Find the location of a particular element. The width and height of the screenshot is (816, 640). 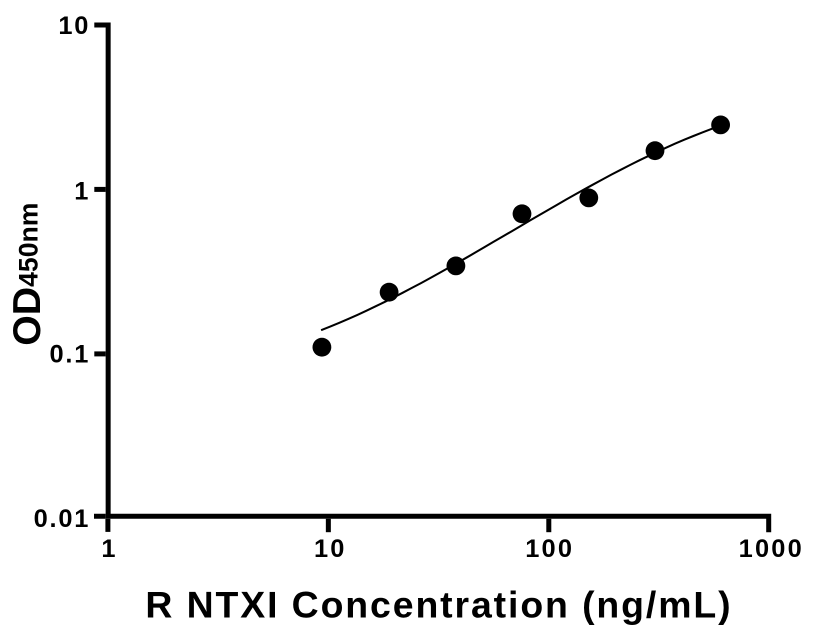

svg-text: 100 is located at coordinates (549, 549).